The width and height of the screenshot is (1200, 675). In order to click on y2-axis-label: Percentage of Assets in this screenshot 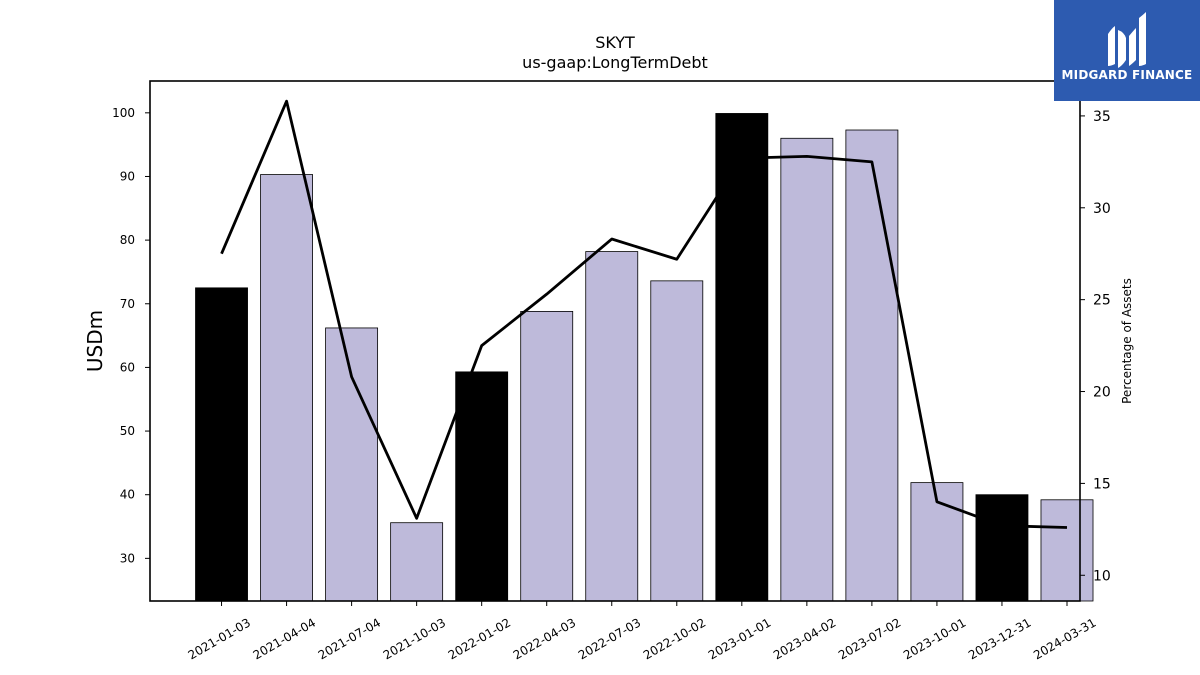, I will do `click(1127, 341)`.